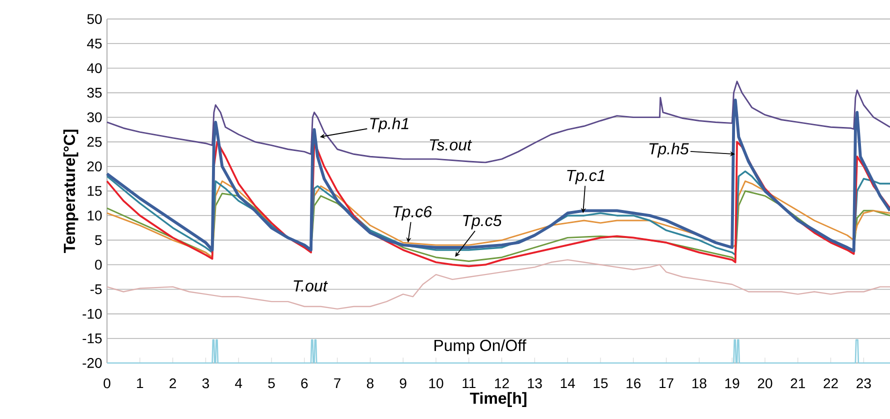 The height and width of the screenshot is (419, 890). Describe the element at coordinates (96, 289) in the screenshot. I see `y-tick-label: -5` at that location.